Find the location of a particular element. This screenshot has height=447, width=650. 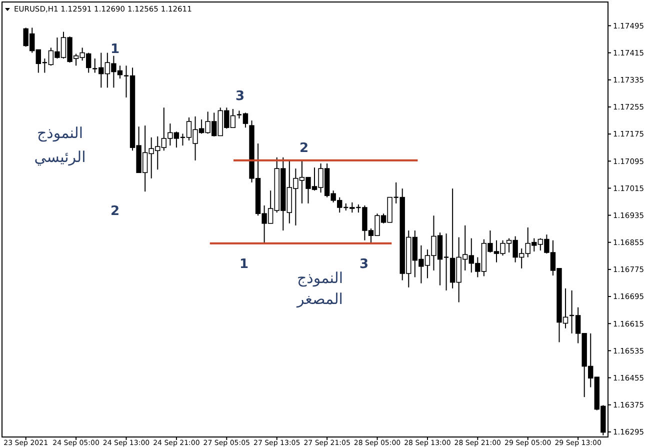

annotation: المصغر is located at coordinates (319, 299).